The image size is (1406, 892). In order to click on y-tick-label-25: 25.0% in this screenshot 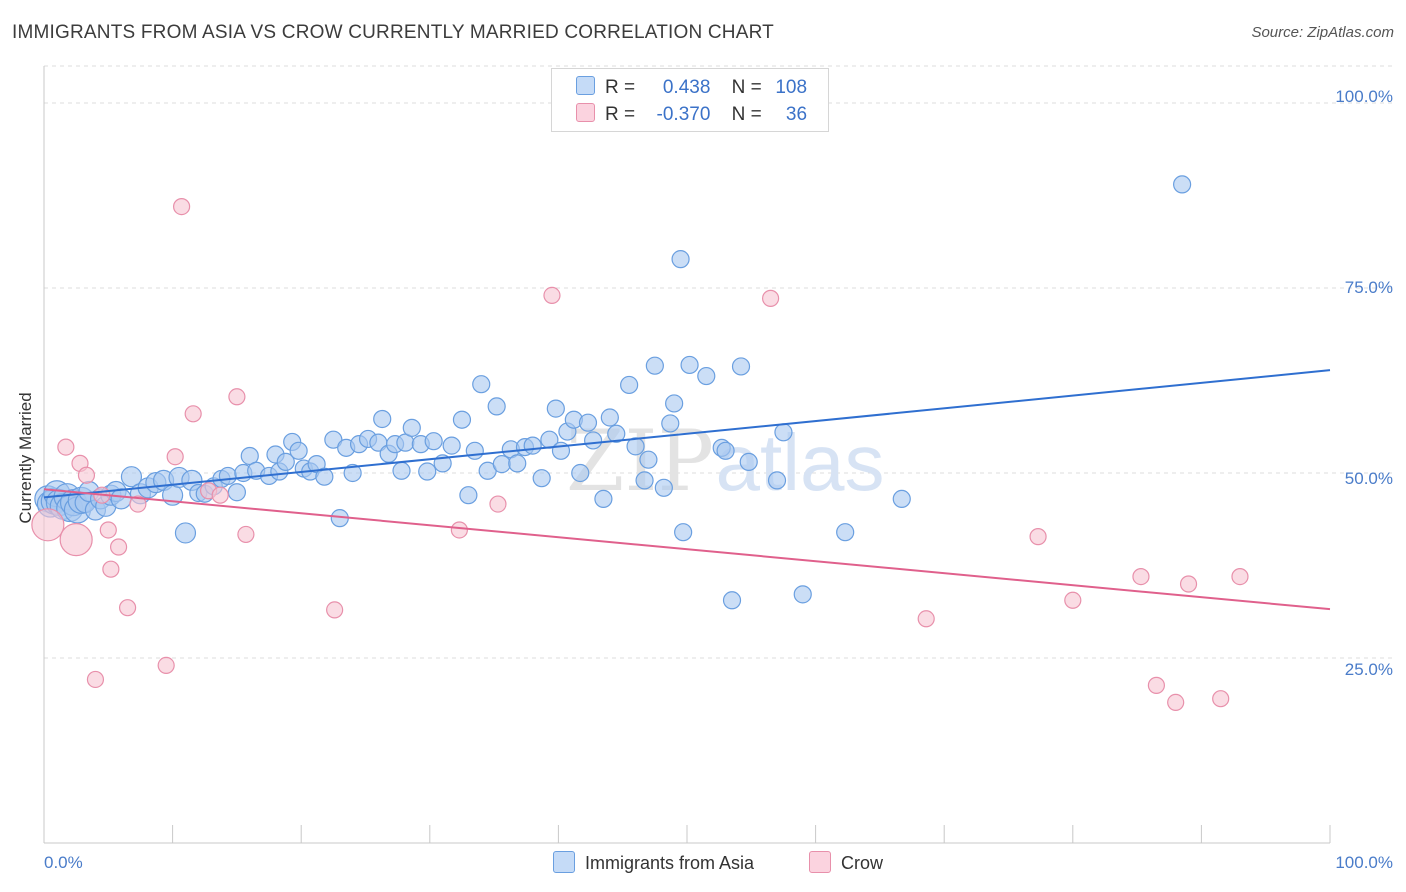, I will do `click(1368, 669)`.